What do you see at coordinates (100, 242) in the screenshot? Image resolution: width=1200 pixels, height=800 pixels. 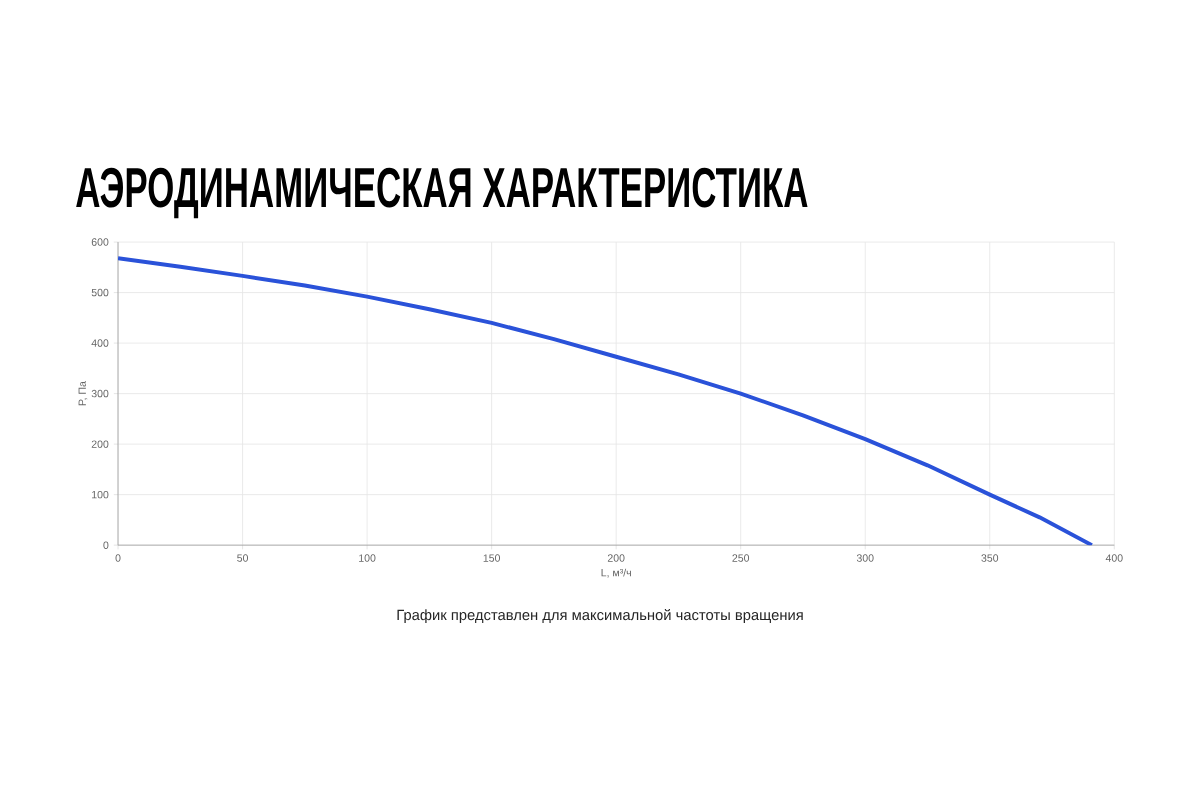 I see `y-tick-label: 600` at bounding box center [100, 242].